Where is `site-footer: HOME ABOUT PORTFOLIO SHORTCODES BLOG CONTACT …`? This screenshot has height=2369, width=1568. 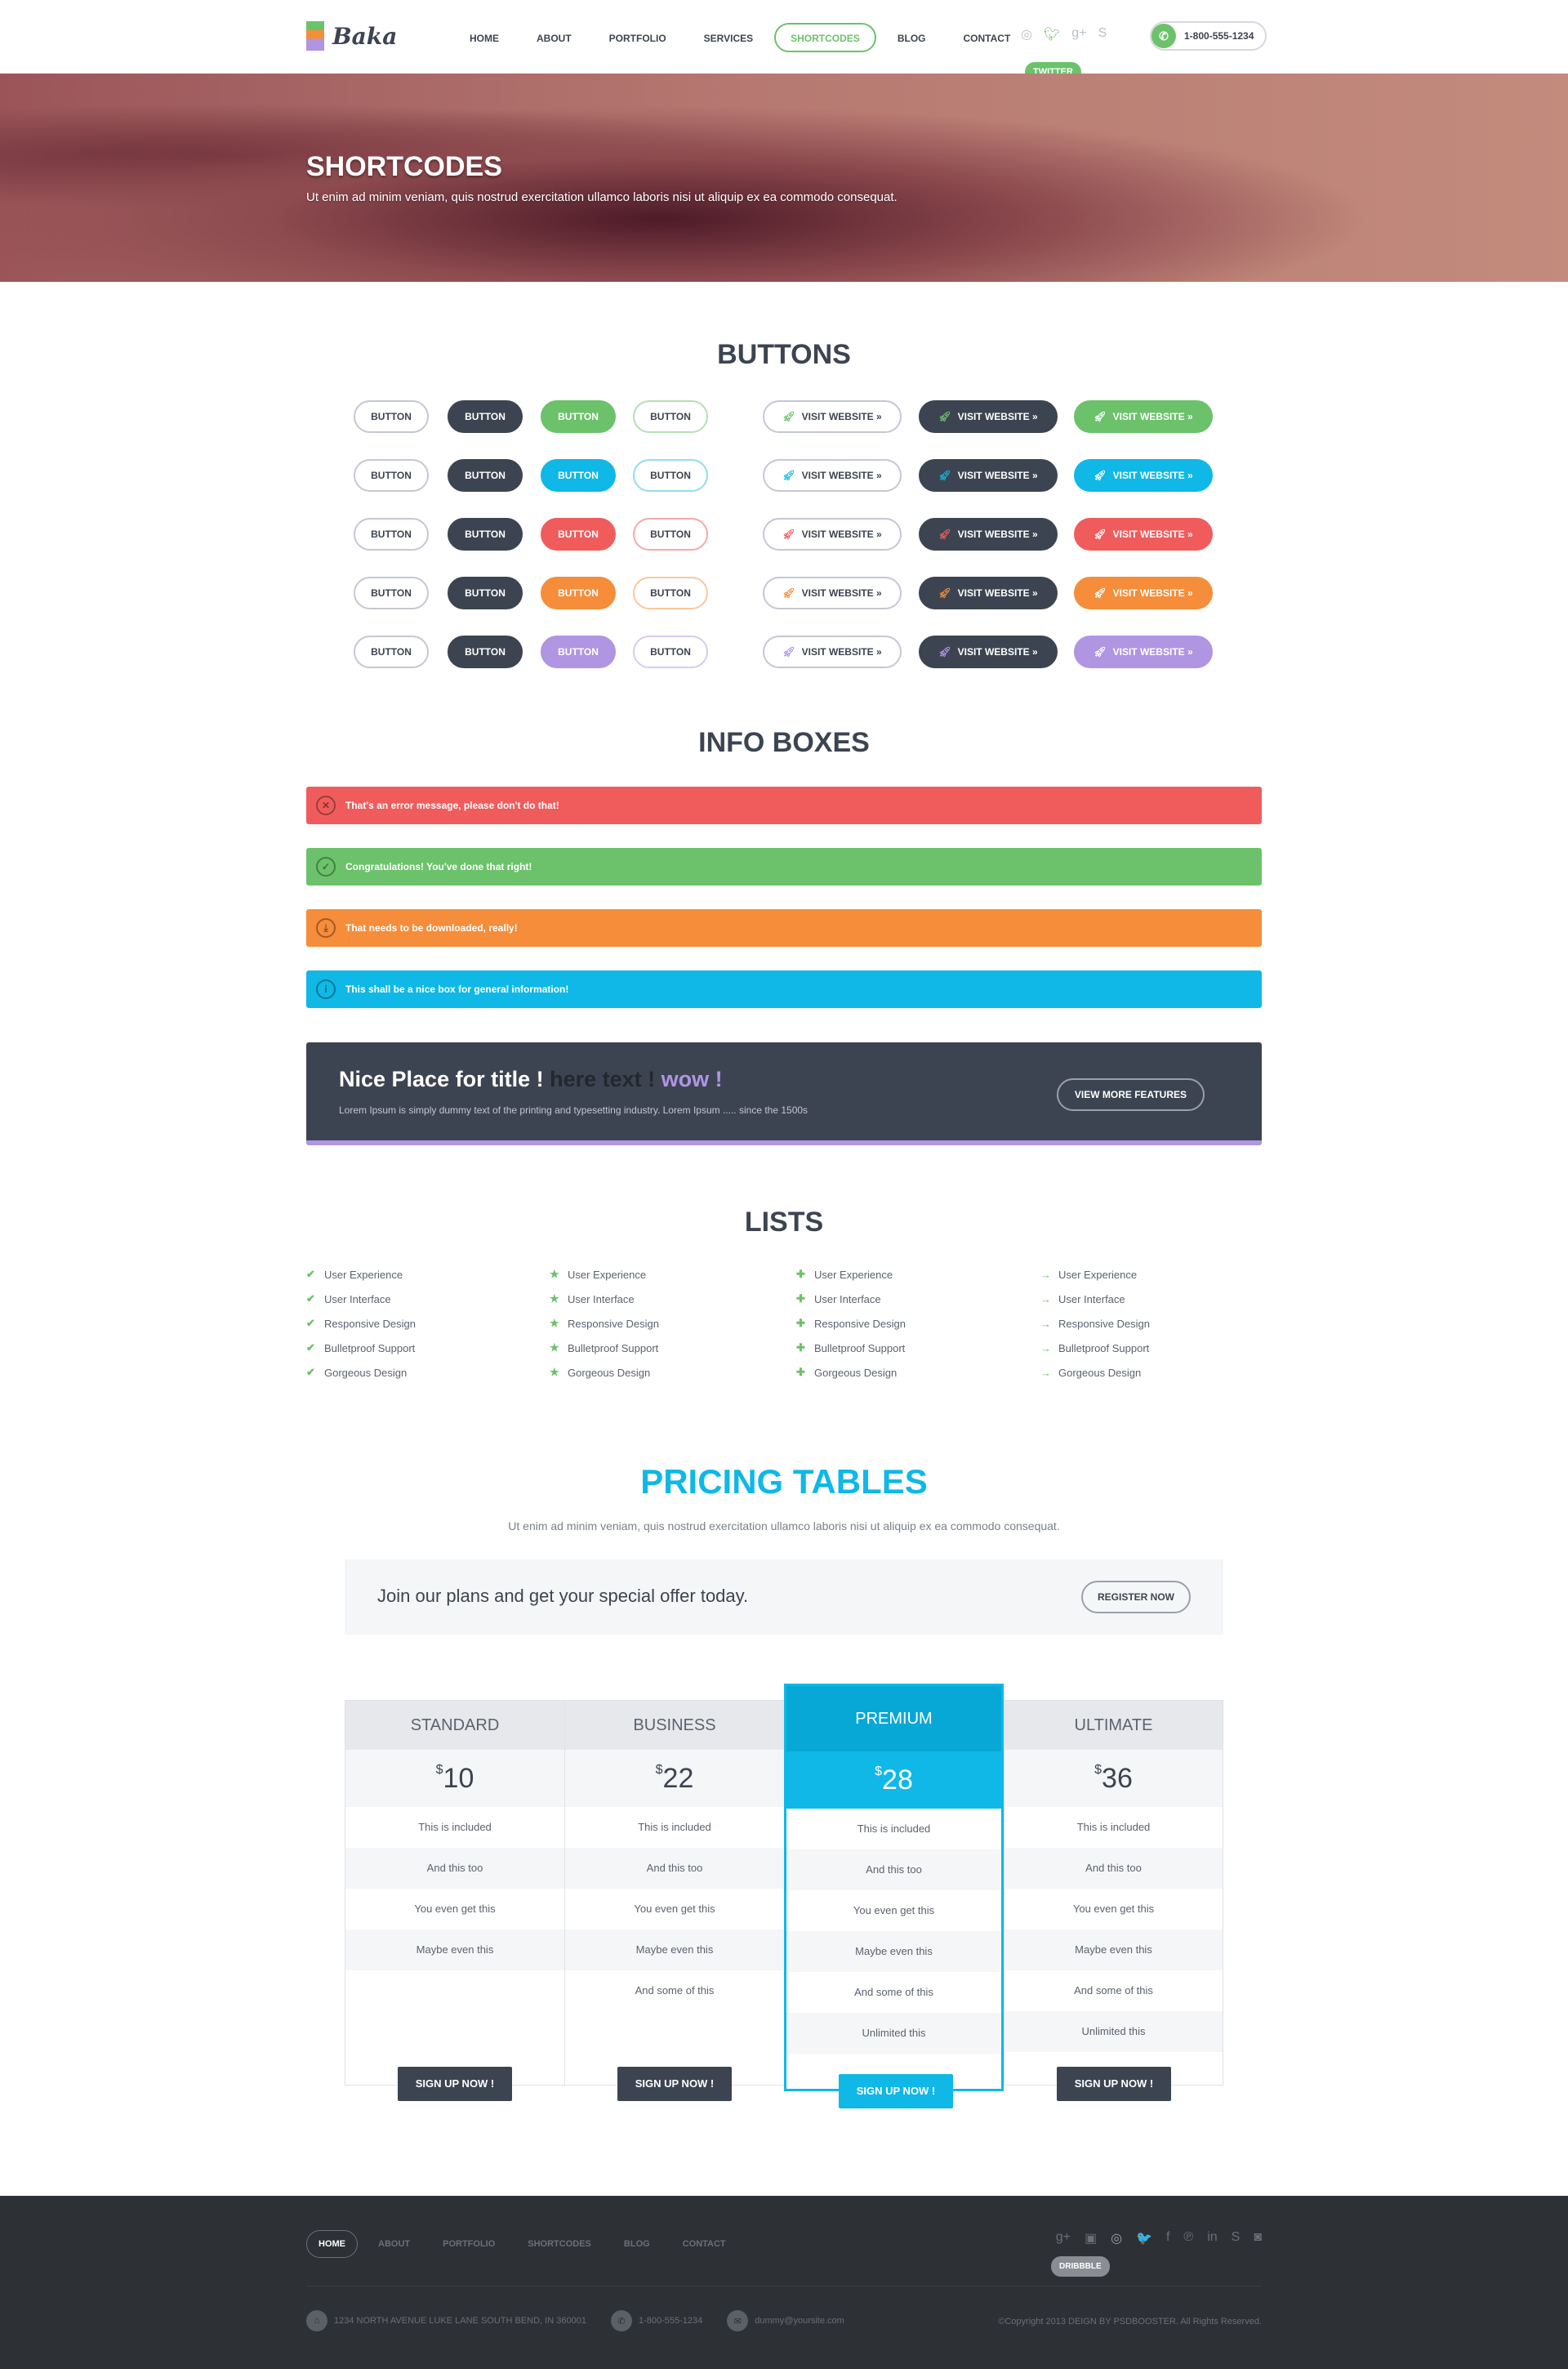
site-footer: HOME ABOUT PORTFOLIO SHORTCODES BLOG CONTACT … is located at coordinates (784, 2282).